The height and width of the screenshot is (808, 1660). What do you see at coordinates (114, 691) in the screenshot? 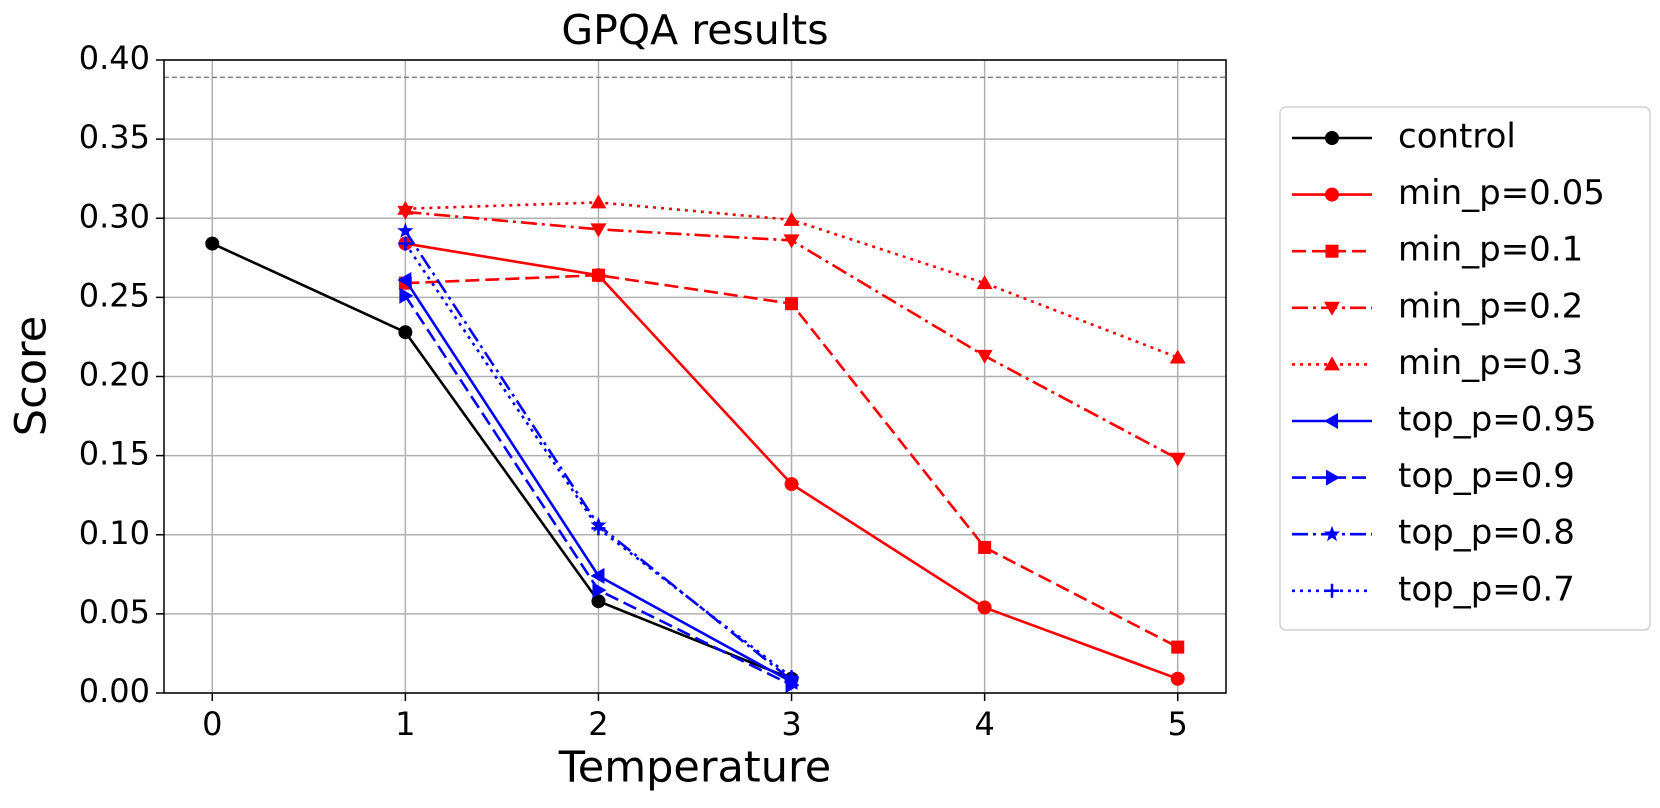
I see `y-tick-label: 0.00` at bounding box center [114, 691].